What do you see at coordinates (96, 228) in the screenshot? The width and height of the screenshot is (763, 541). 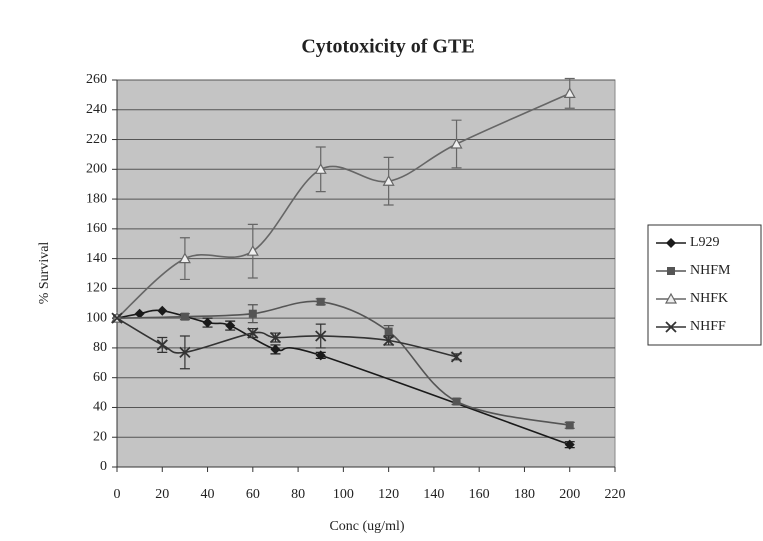 I see `y-tick-label: 160` at bounding box center [96, 228].